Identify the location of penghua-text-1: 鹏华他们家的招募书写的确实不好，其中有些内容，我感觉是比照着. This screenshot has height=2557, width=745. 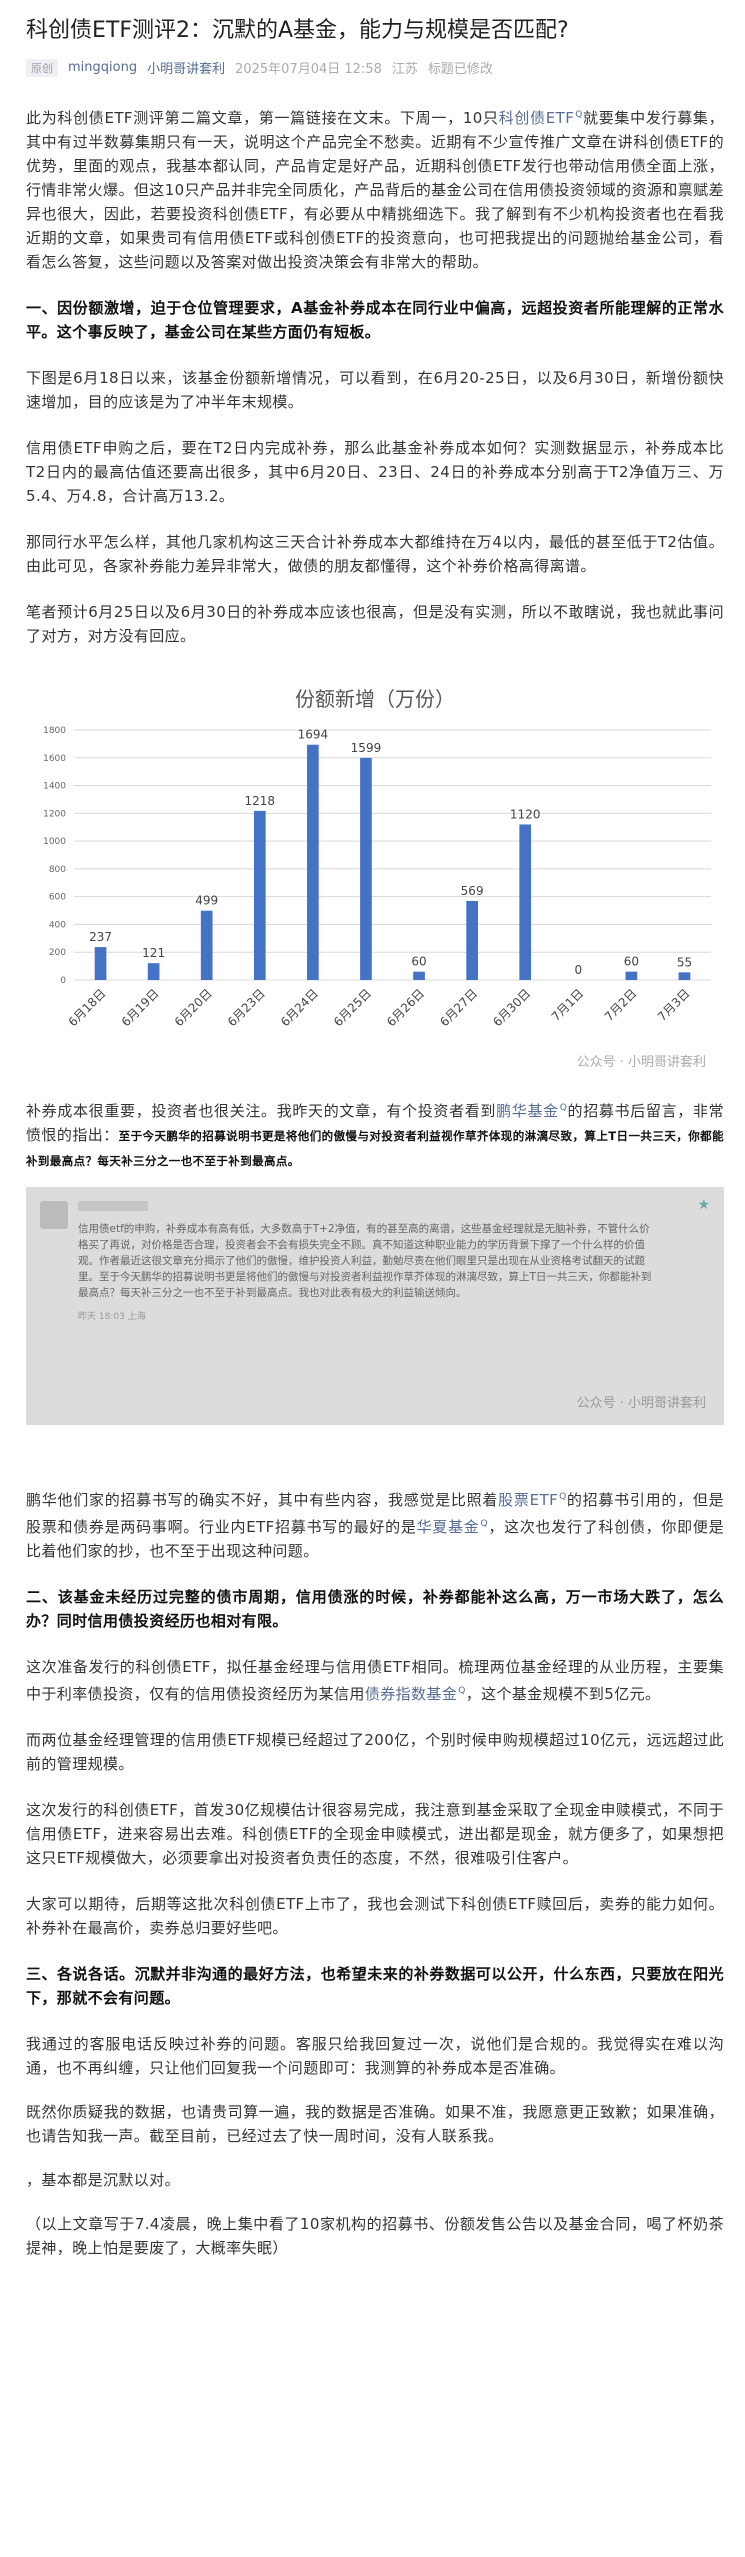
(262, 1500).